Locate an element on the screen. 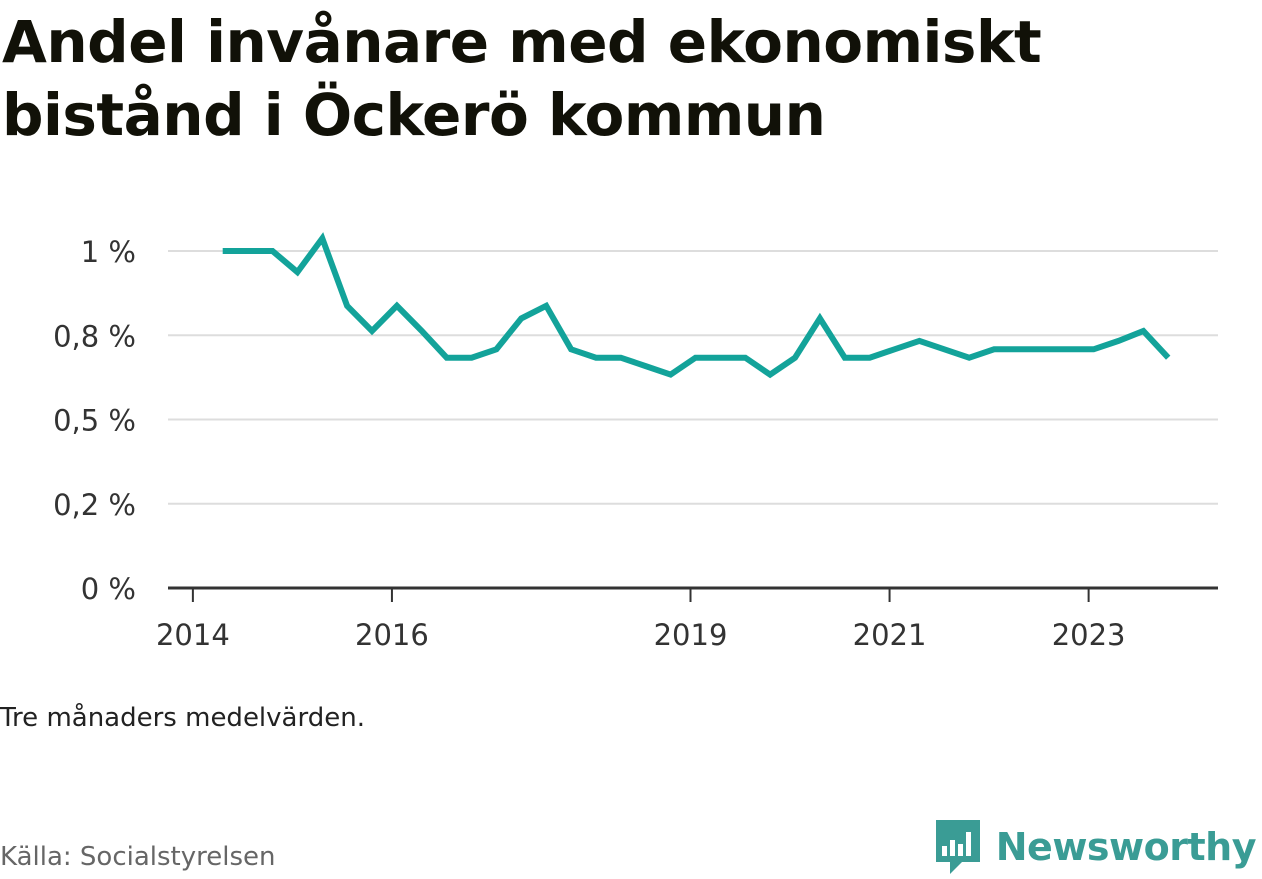 This screenshot has width=1262, height=879. series-line is located at coordinates (696, 305).